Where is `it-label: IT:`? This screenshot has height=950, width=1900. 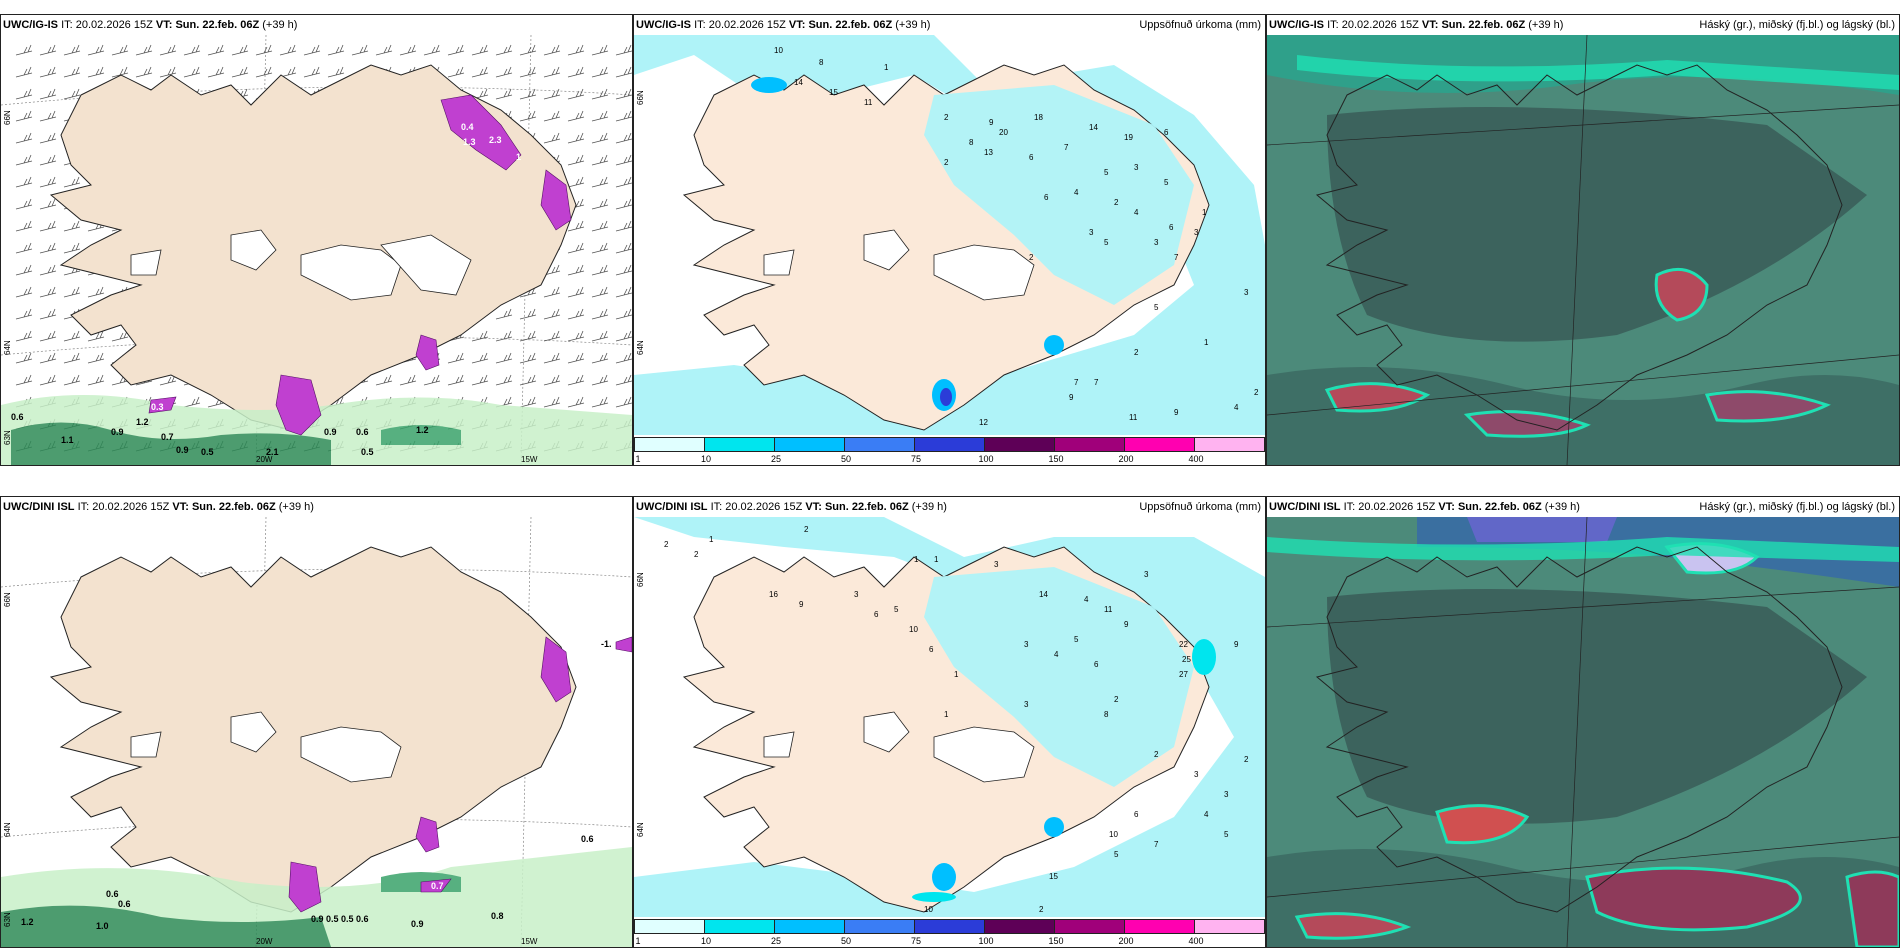
it-label: IT: is located at coordinates (1349, 507).